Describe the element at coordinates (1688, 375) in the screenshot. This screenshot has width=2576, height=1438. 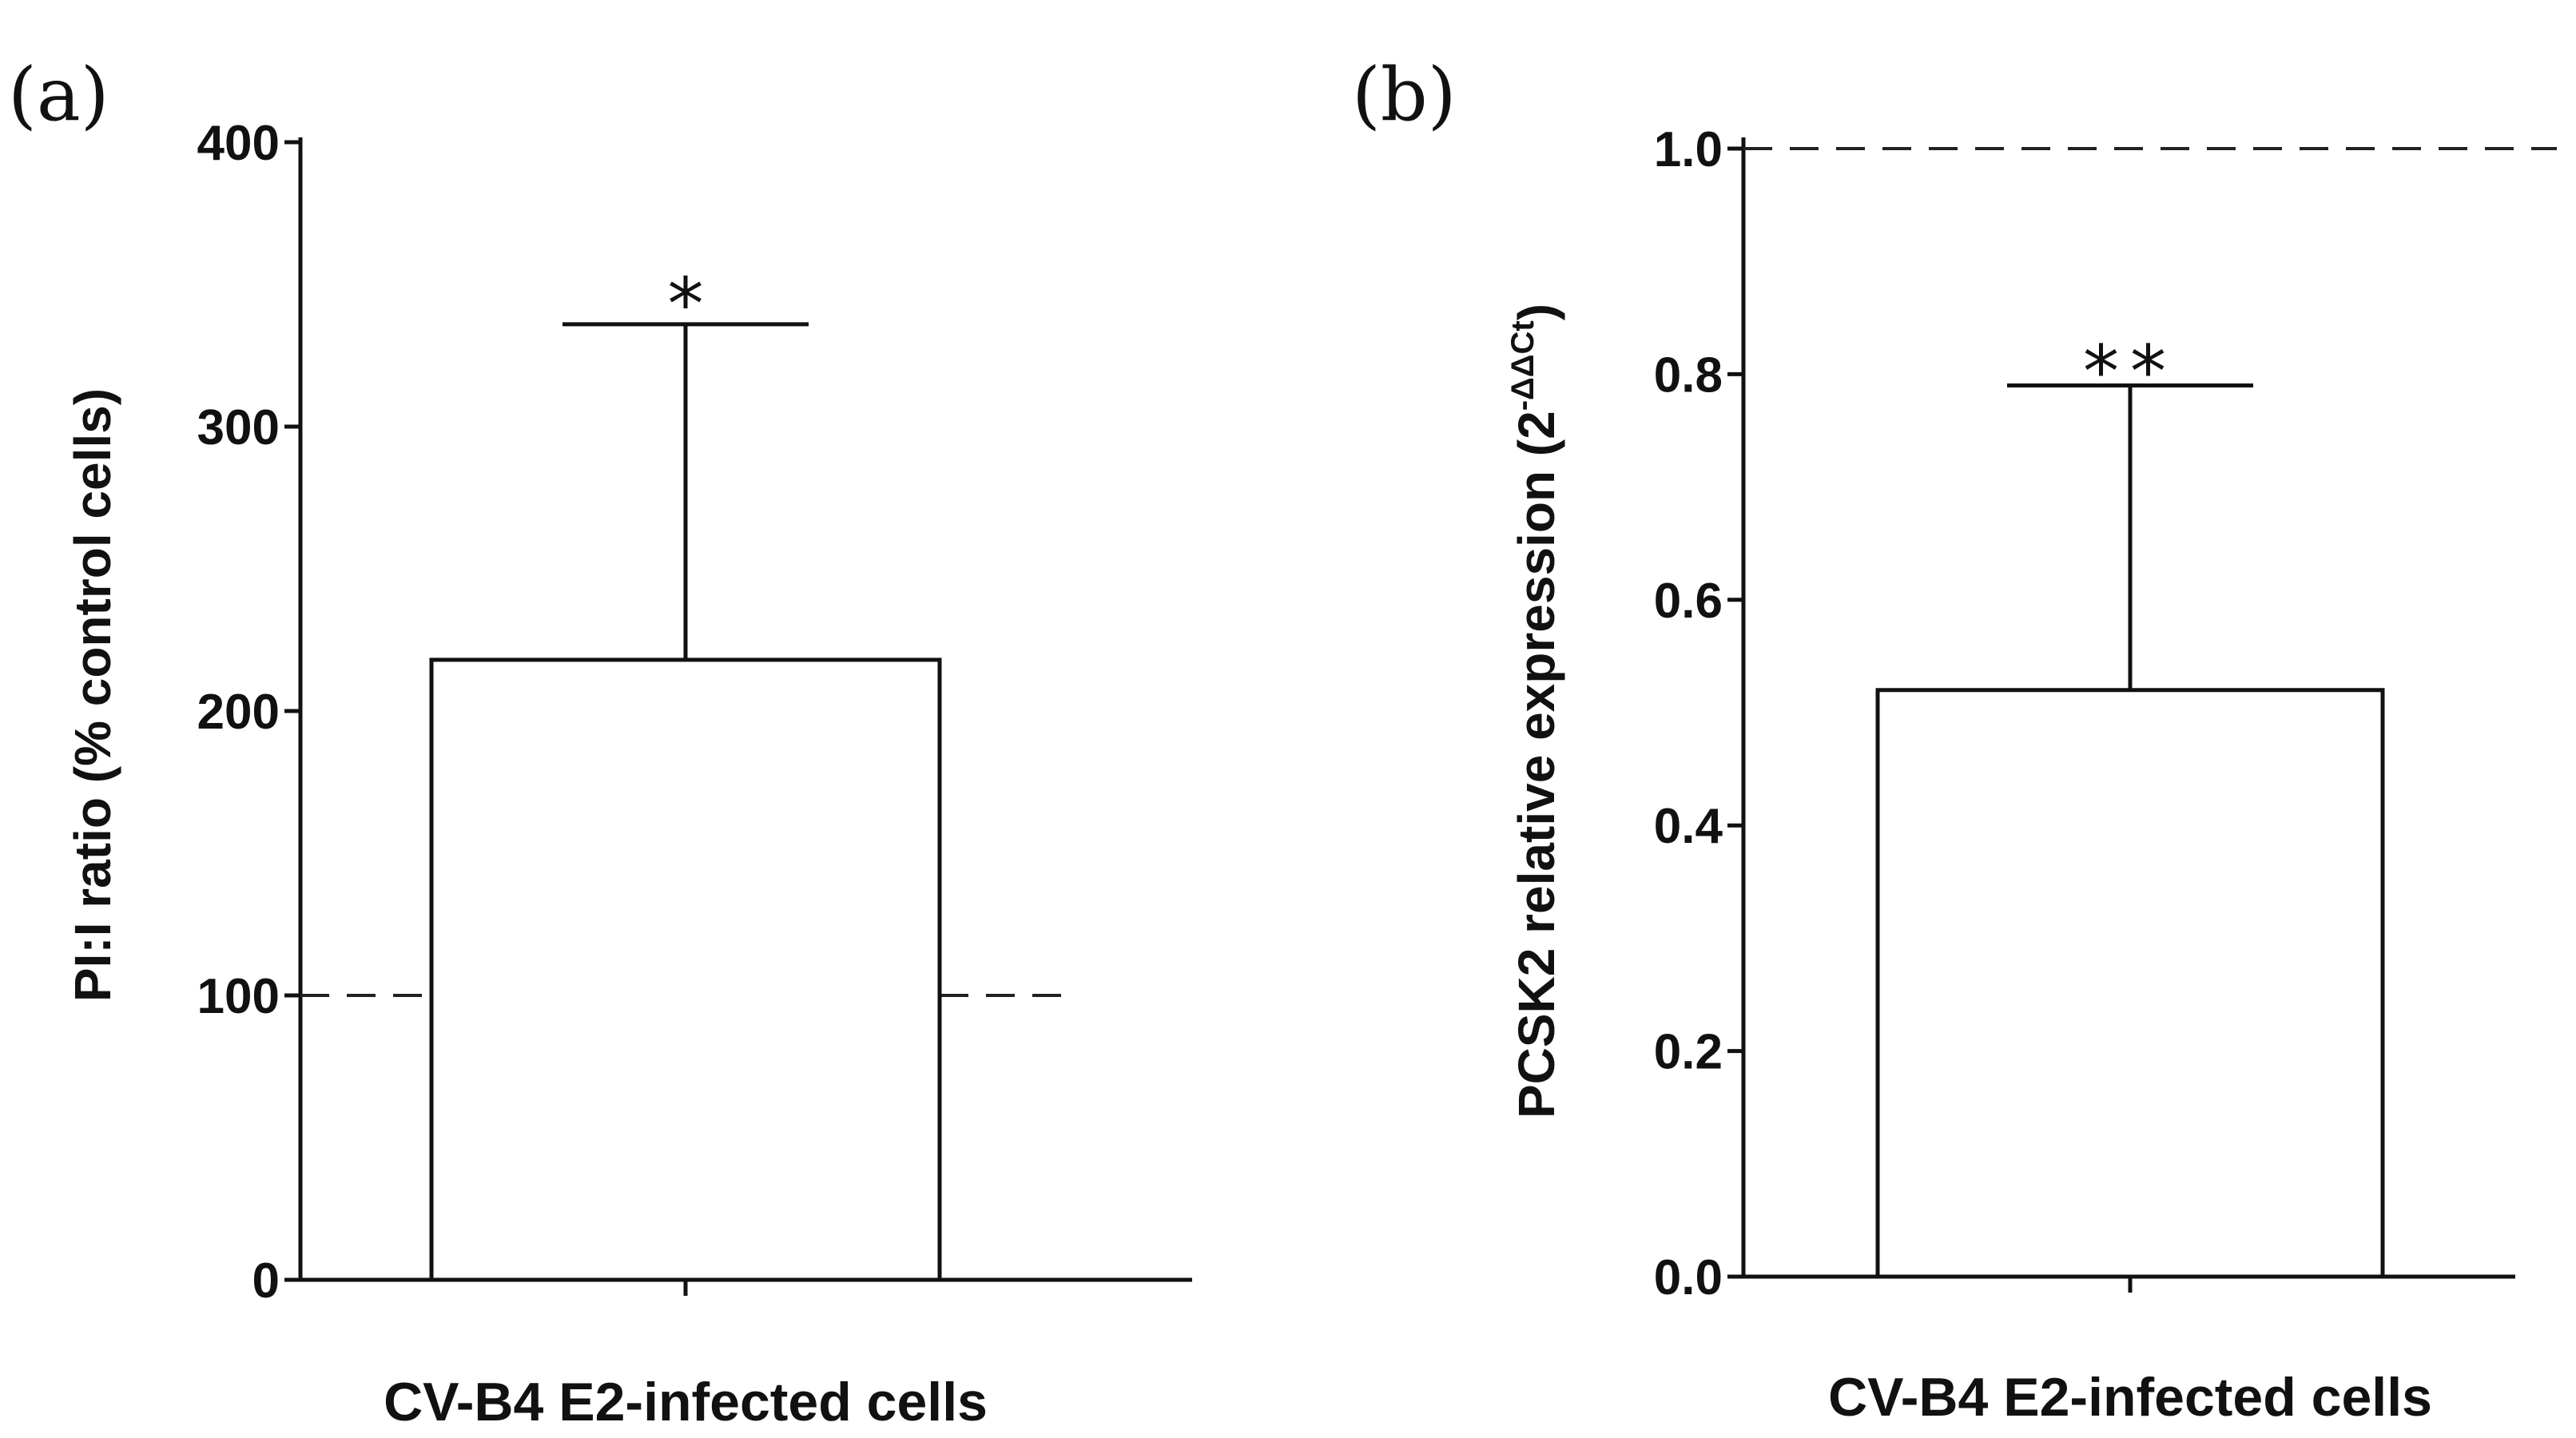
I see `panel-b-y-tick-label: 0.8` at that location.